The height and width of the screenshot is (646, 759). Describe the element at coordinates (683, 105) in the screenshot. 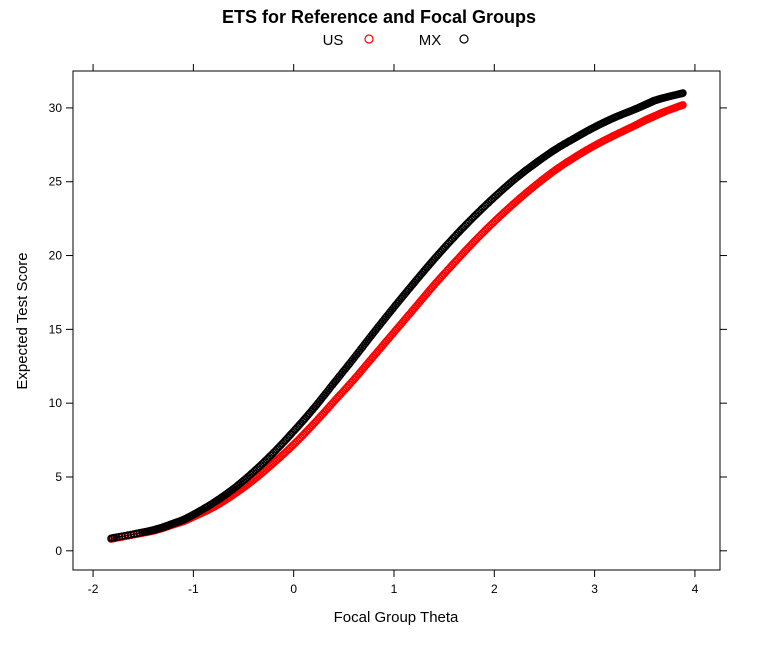

I see `data-point-us` at that location.